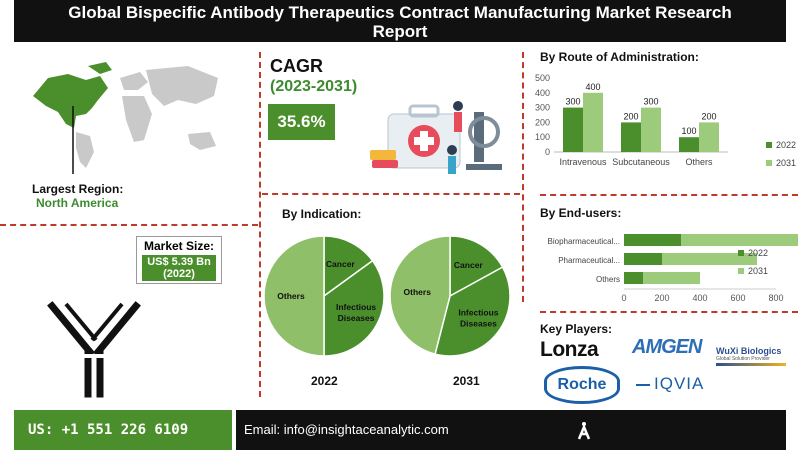 This screenshot has height=450, width=800. I want to click on iqvia-logo: IQVIA, so click(670, 384).